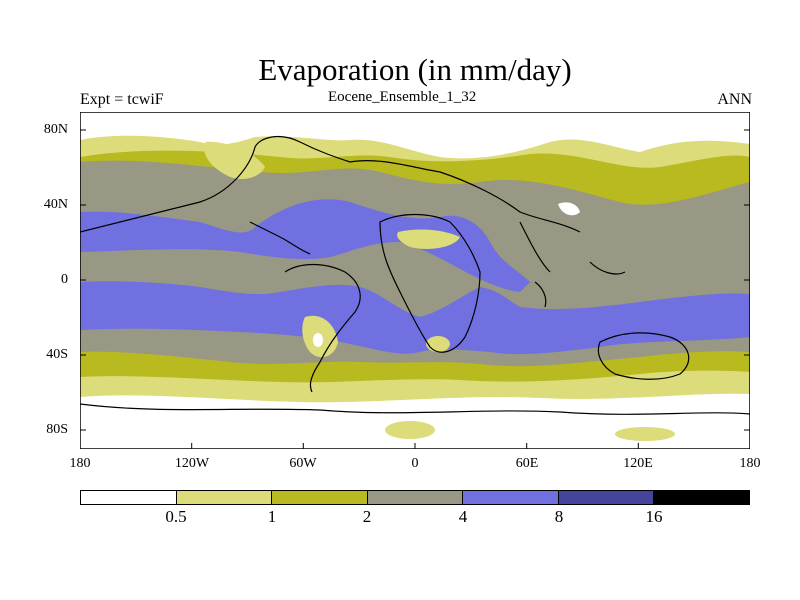  Describe the element at coordinates (129, 497) in the screenshot. I see `colorbar-box-lt05` at that location.